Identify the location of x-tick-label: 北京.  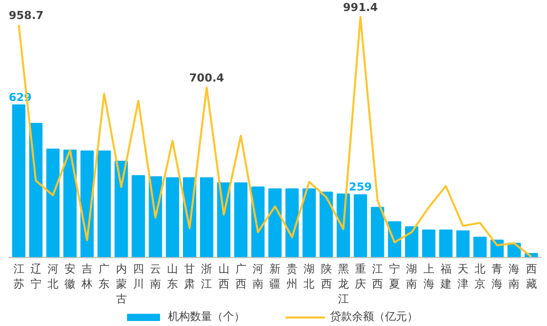
(480, 276).